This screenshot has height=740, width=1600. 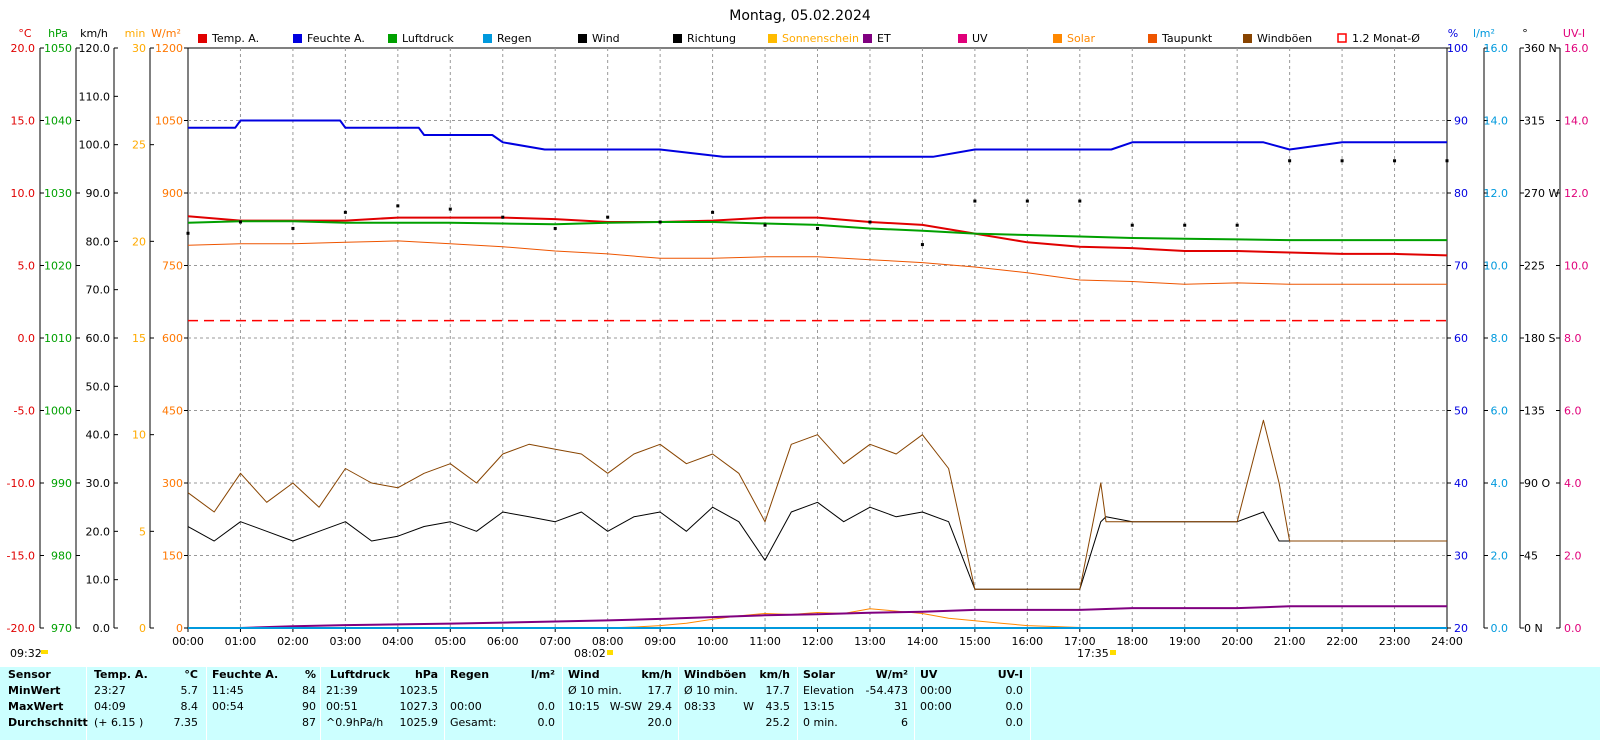 What do you see at coordinates (95, 48) in the screenshot?
I see `axis-tick-label-wind: 120.0` at bounding box center [95, 48].